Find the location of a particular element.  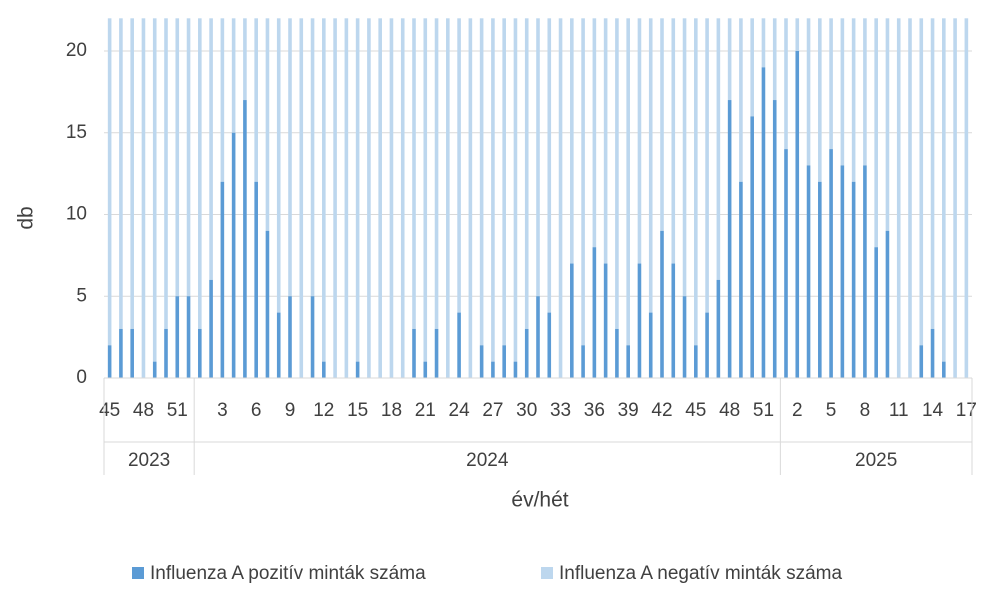

y-tick-label: 10 is located at coordinates (76, 214).